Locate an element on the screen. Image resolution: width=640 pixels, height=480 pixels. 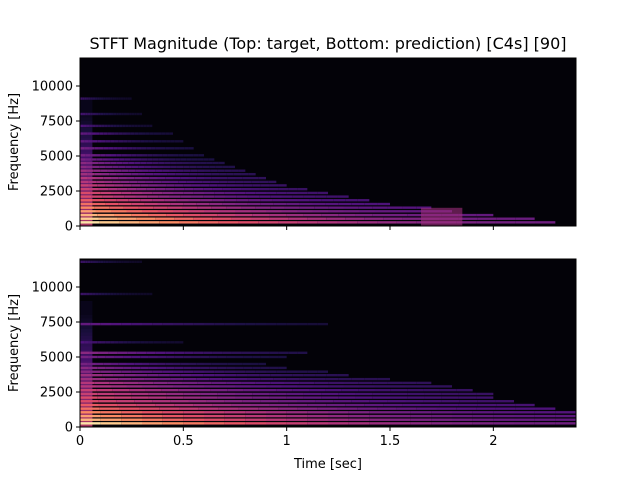
y-tick-label: 10000 is located at coordinates (52, 87).